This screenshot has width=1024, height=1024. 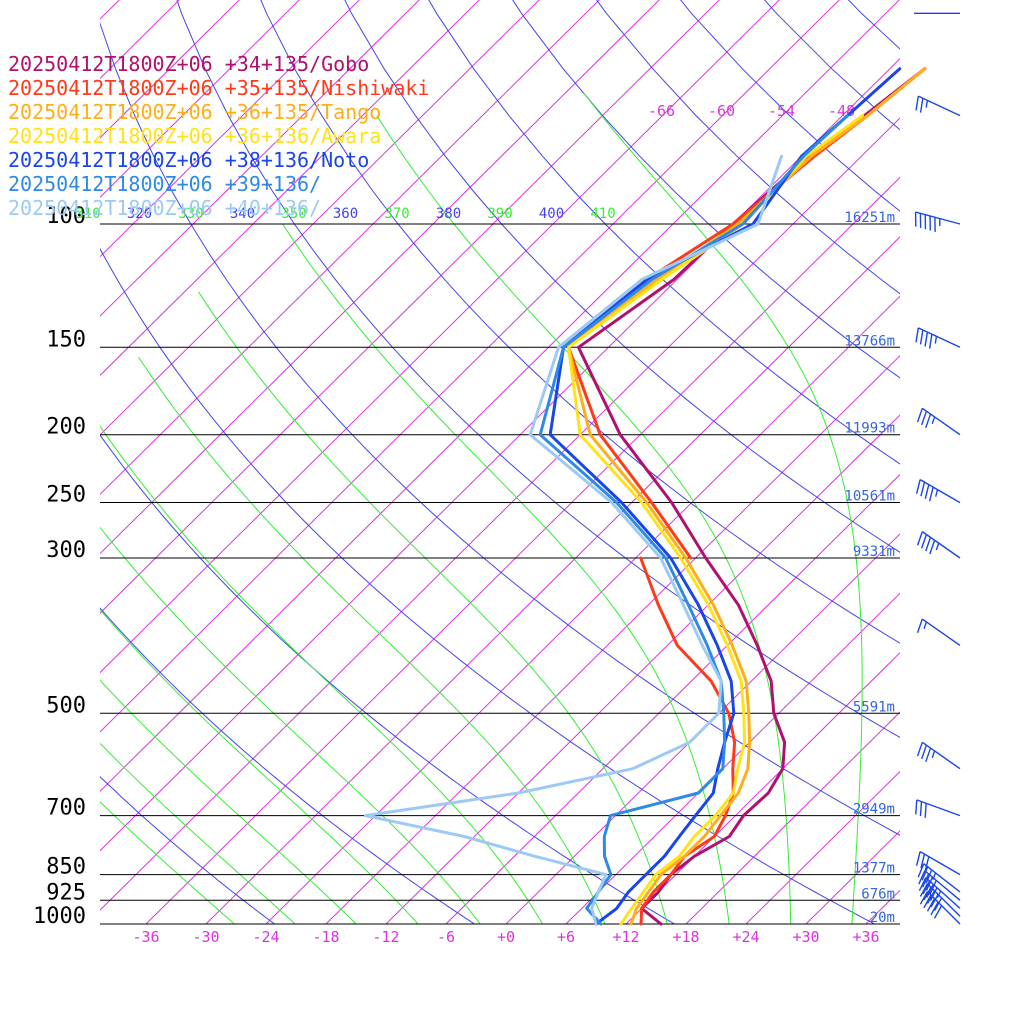 What do you see at coordinates (661, 111) in the screenshot?
I see `isotherm-top-label: -66` at bounding box center [661, 111].